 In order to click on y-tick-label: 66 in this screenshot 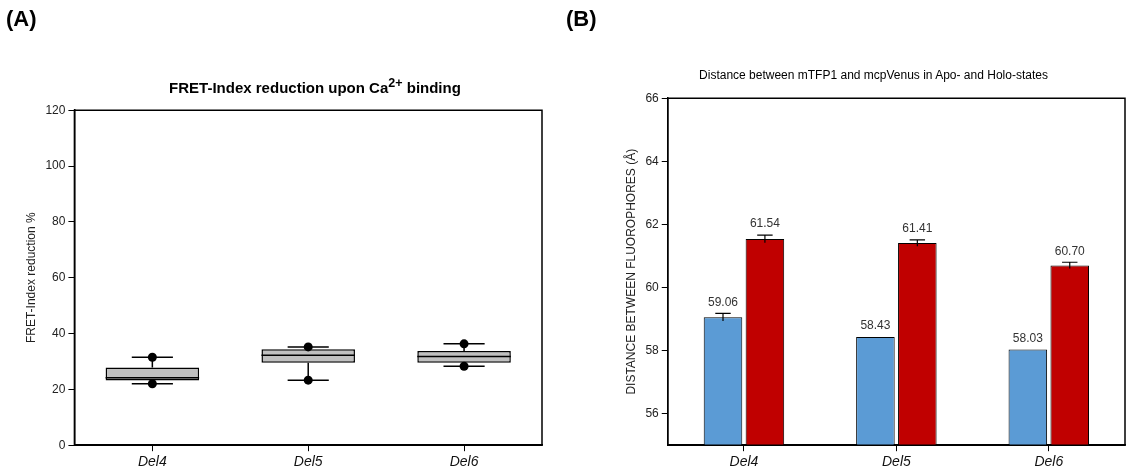, I will do `click(652, 97)`.